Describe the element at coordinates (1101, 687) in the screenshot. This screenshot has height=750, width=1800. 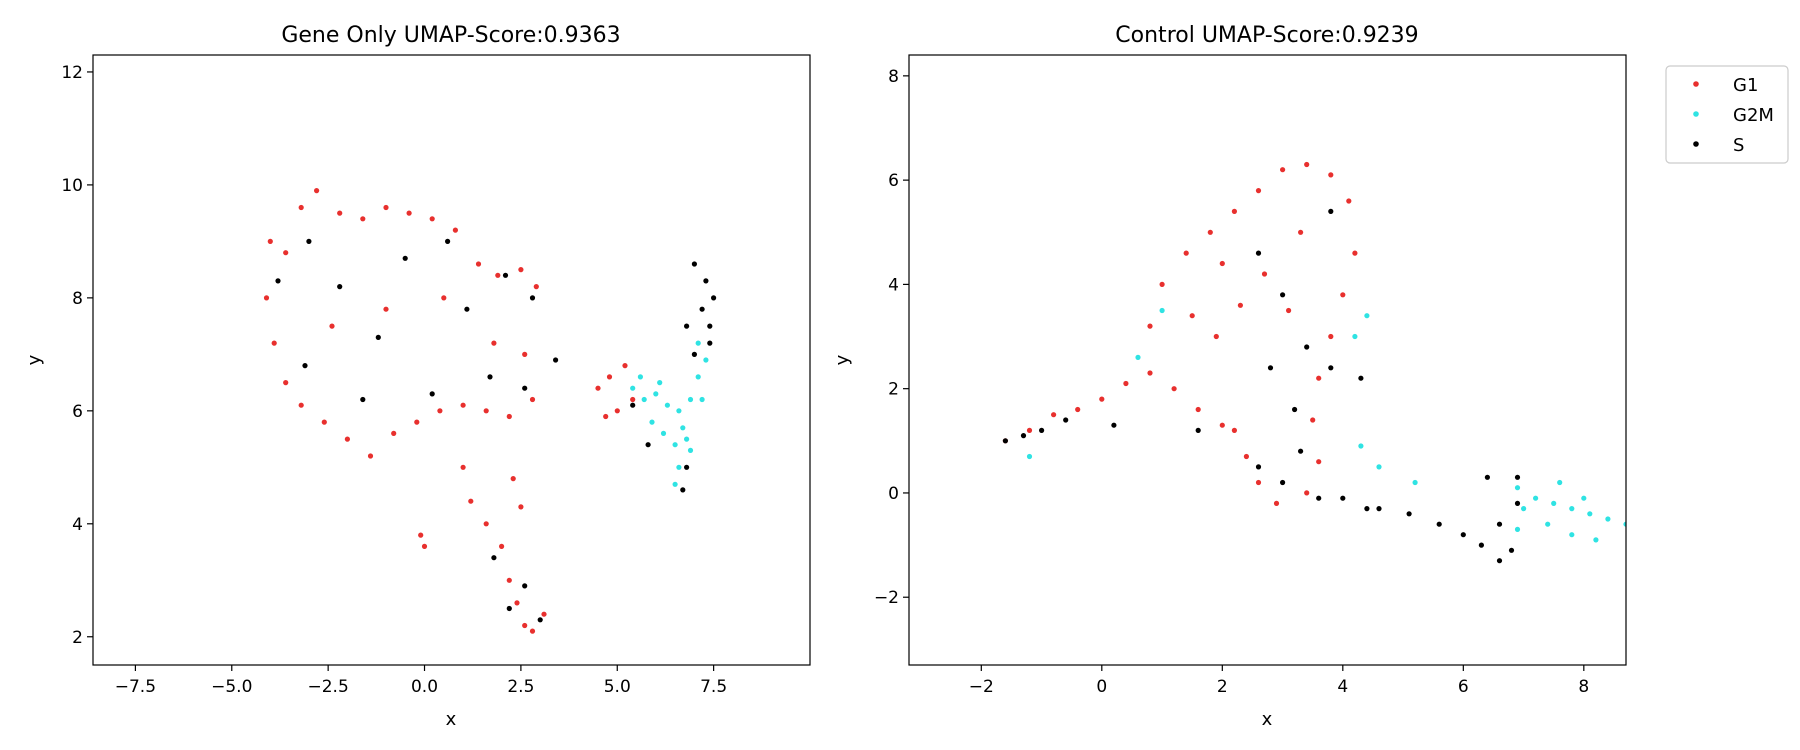
I see `x-tick-label: 0` at that location.